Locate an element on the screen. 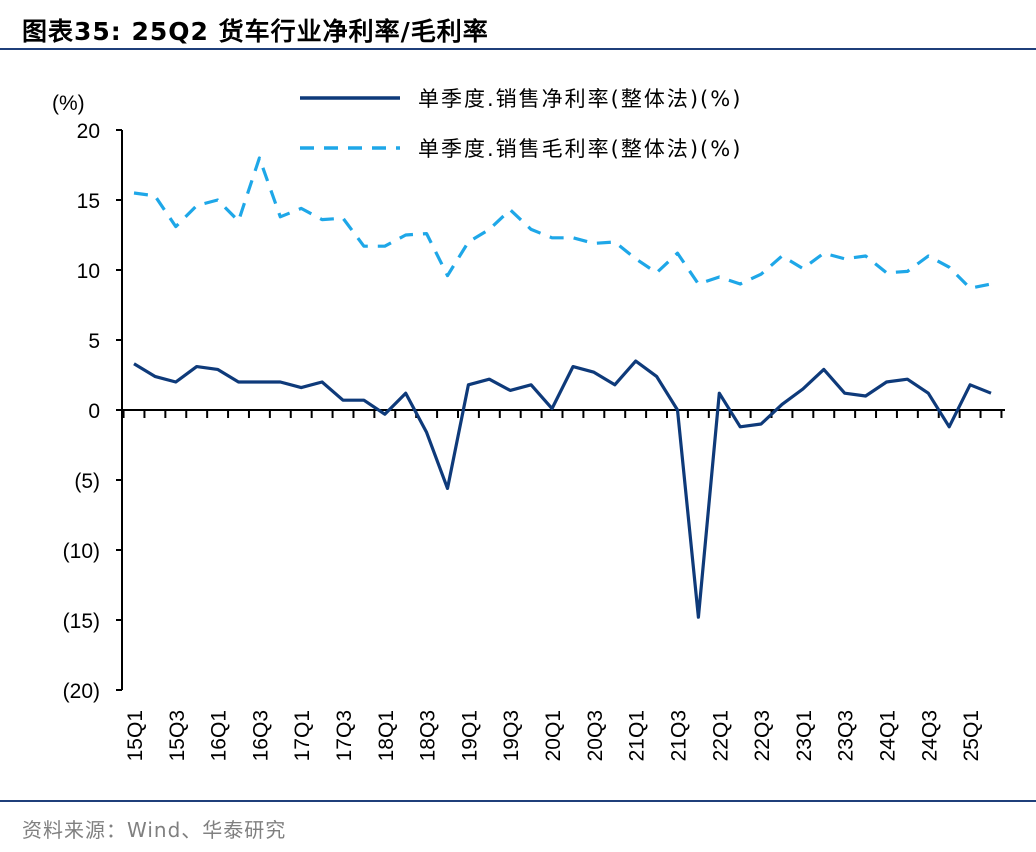  y-tick-label: 15 is located at coordinates (88, 201).